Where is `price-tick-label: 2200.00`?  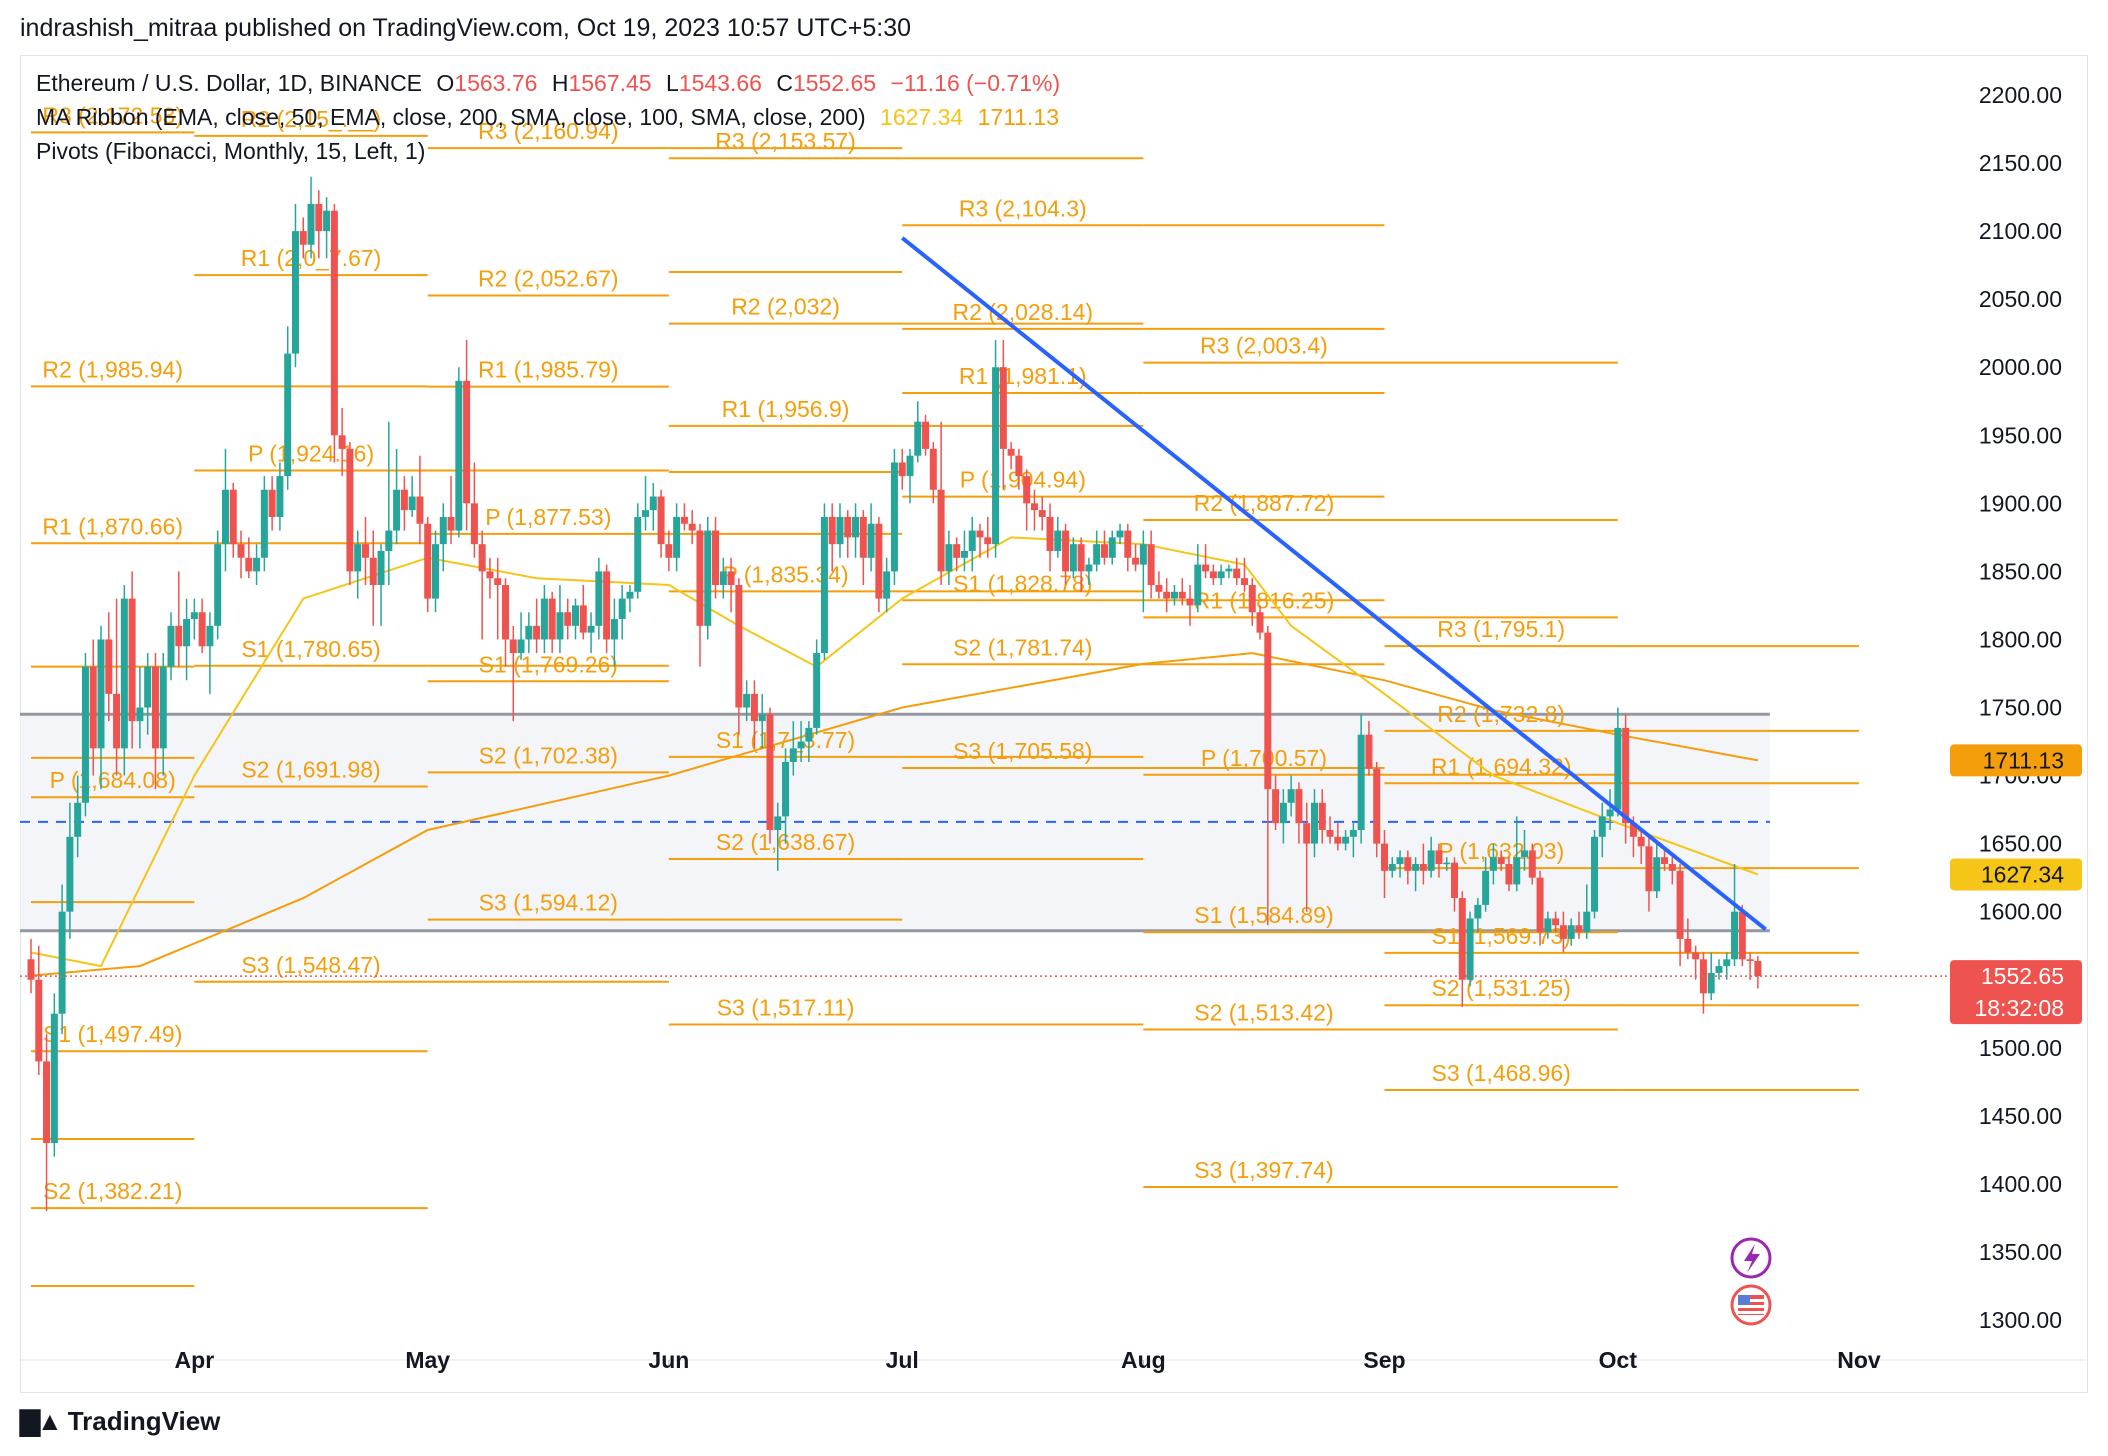 price-tick-label: 2200.00 is located at coordinates (2020, 95).